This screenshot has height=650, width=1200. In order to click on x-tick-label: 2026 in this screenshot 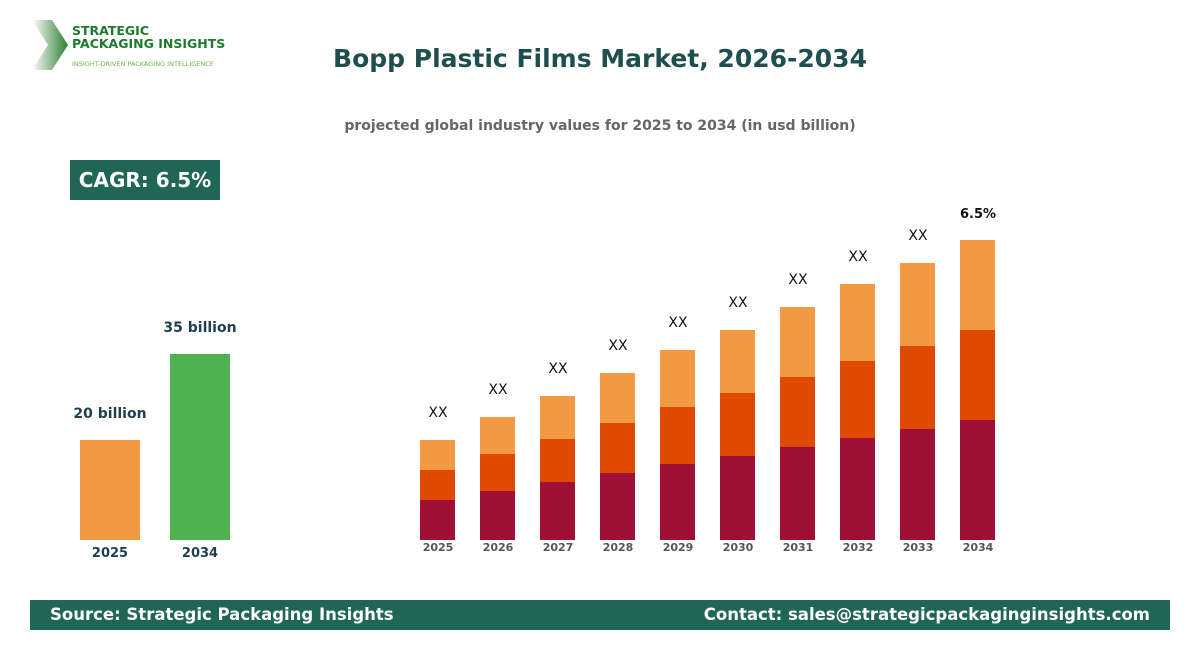, I will do `click(498, 547)`.